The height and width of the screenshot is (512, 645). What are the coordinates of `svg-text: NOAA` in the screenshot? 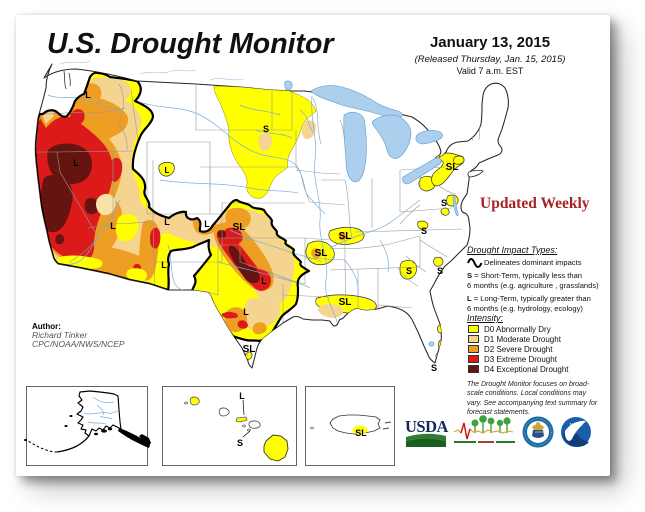 It's located at (576, 424).